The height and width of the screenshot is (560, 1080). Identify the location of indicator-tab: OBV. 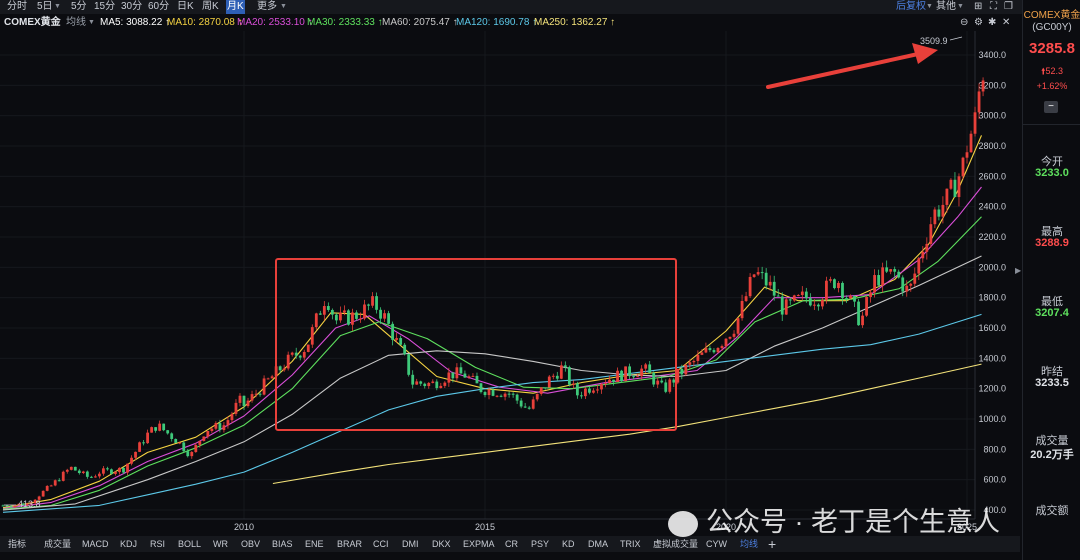
(251, 544).